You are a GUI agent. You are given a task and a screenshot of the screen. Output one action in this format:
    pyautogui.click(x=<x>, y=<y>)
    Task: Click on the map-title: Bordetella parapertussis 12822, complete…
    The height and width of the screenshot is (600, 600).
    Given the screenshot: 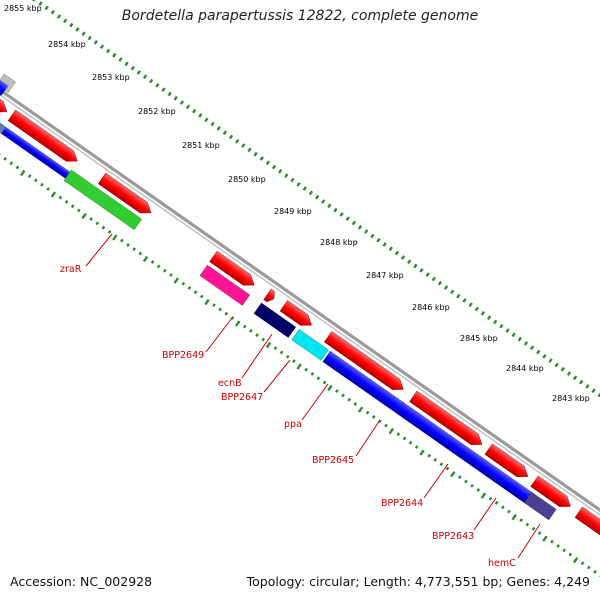 What is the action you would take?
    pyautogui.click(x=300, y=16)
    